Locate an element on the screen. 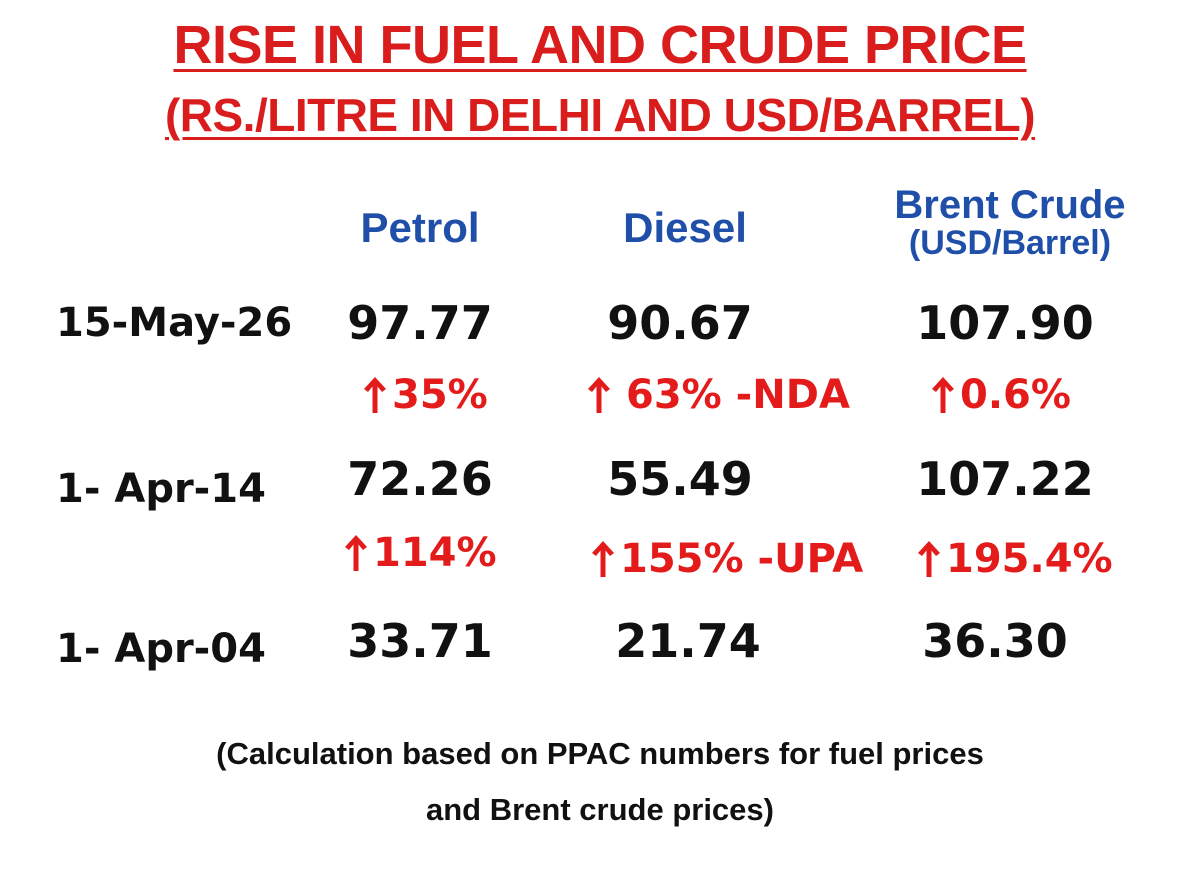  petrol-change-nda-value: 35% is located at coordinates (440, 395).